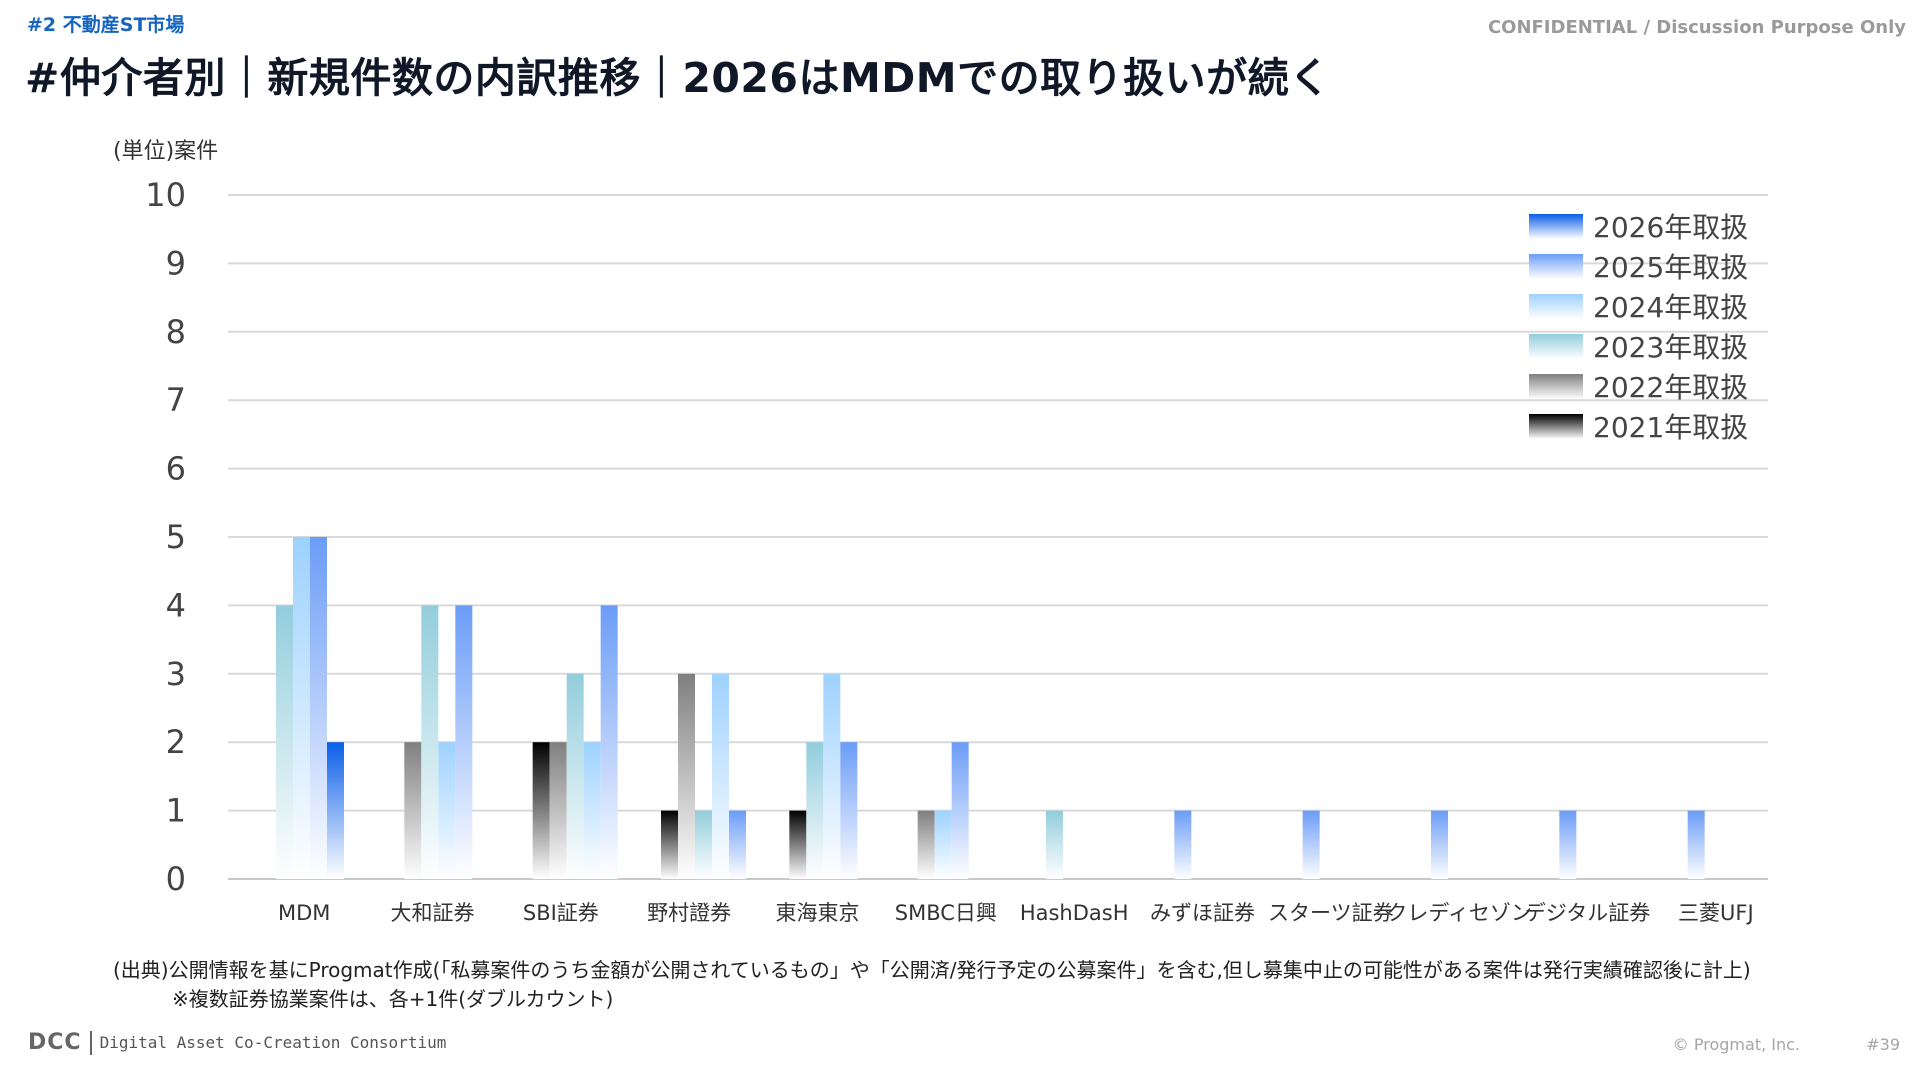 Image resolution: width=1920 pixels, height=1080 pixels. I want to click on dcc-logo-text: DCC, so click(55, 1042).